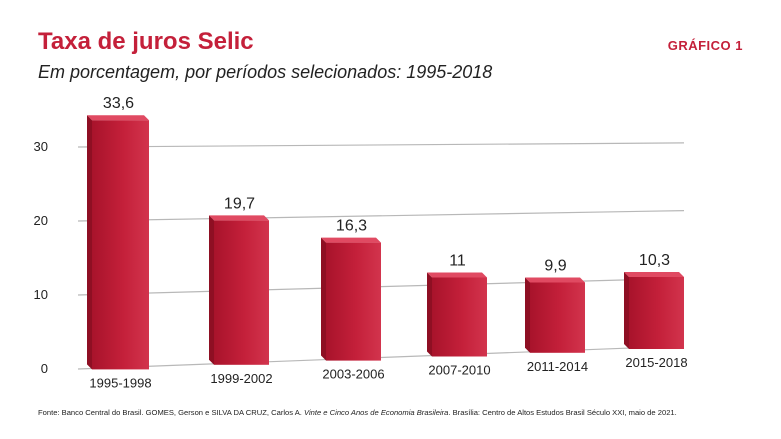 This screenshot has height=439, width=781. Describe the element at coordinates (353, 374) in the screenshot. I see `x-tick-label: 2003-2006` at that location.